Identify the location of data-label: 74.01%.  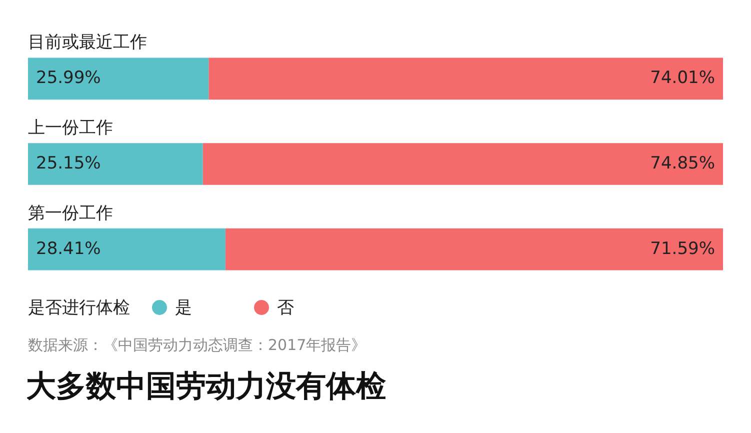
(682, 78).